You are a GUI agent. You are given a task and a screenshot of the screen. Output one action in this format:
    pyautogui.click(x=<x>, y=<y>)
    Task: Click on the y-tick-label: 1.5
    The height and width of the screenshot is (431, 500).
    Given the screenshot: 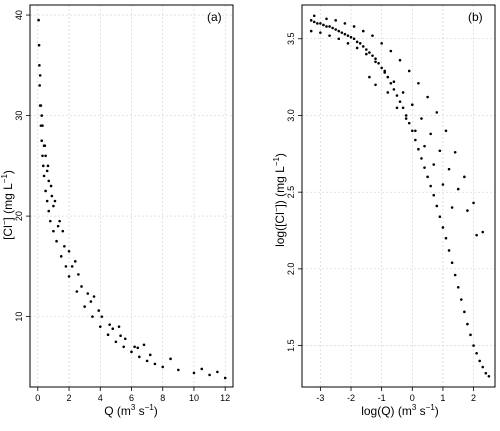 What is the action you would take?
    pyautogui.click(x=291, y=345)
    